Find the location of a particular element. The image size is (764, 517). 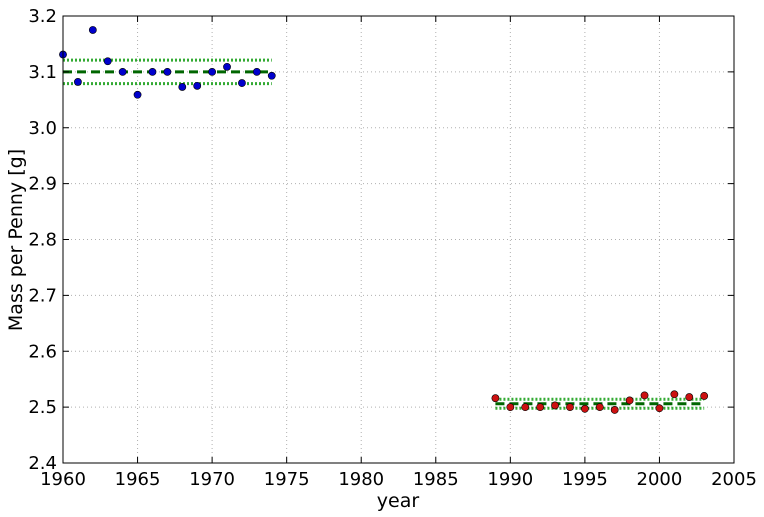

y-tick-label: 3.1 is located at coordinates (42, 72).